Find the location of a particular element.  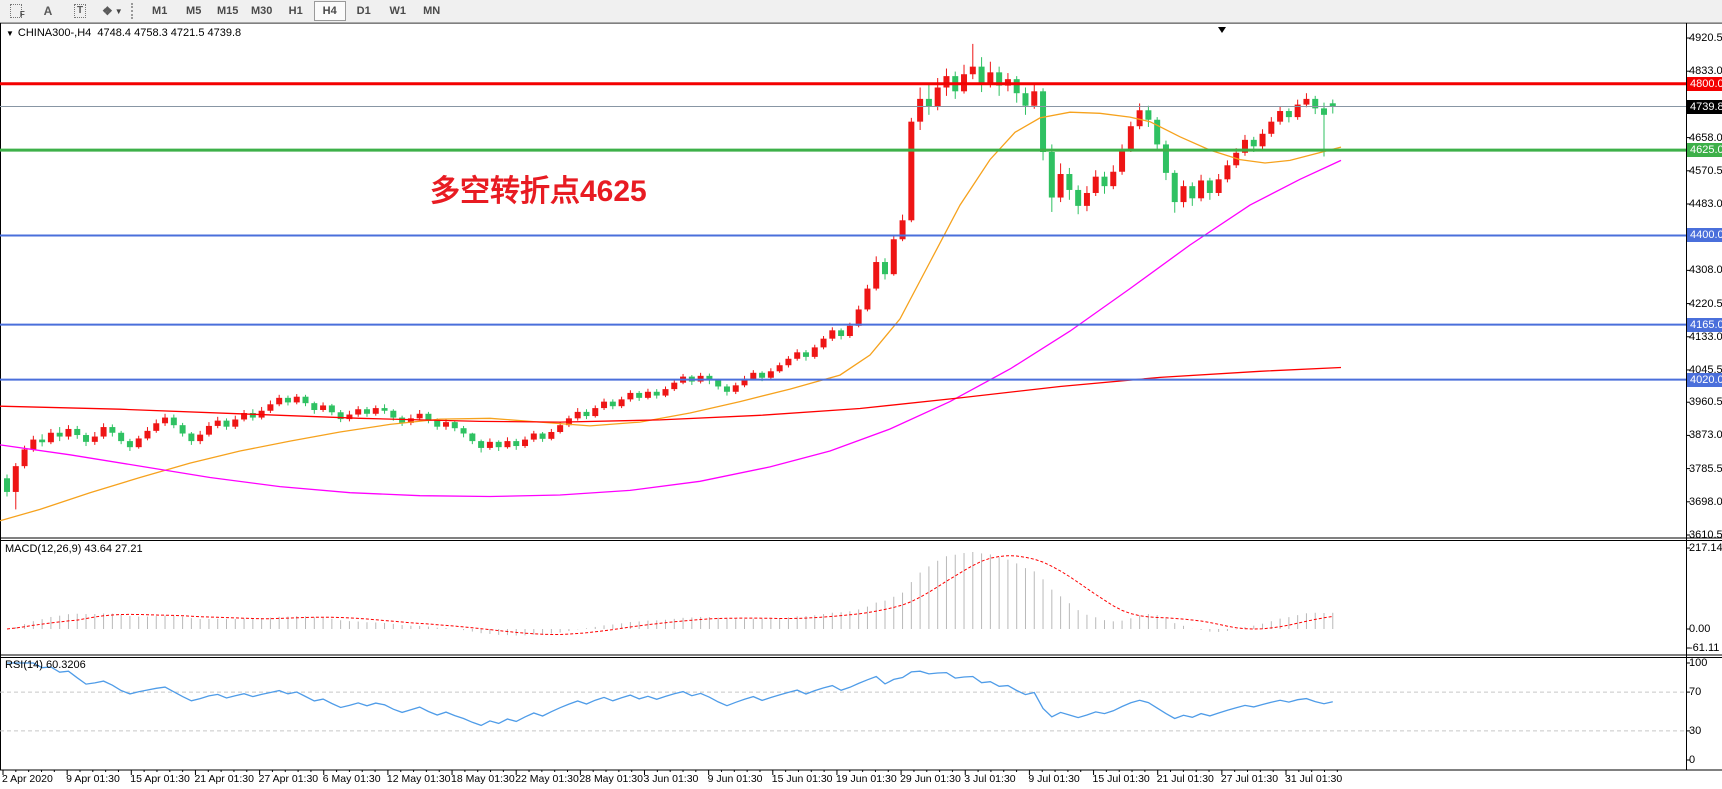

macd-histogram is located at coordinates (674, 594).